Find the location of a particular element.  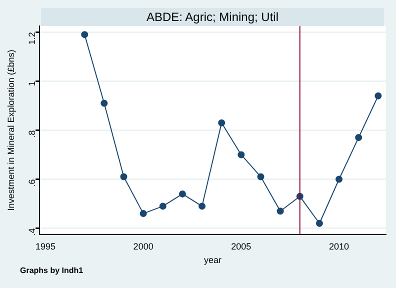

x-axis-title: year is located at coordinates (213, 260).